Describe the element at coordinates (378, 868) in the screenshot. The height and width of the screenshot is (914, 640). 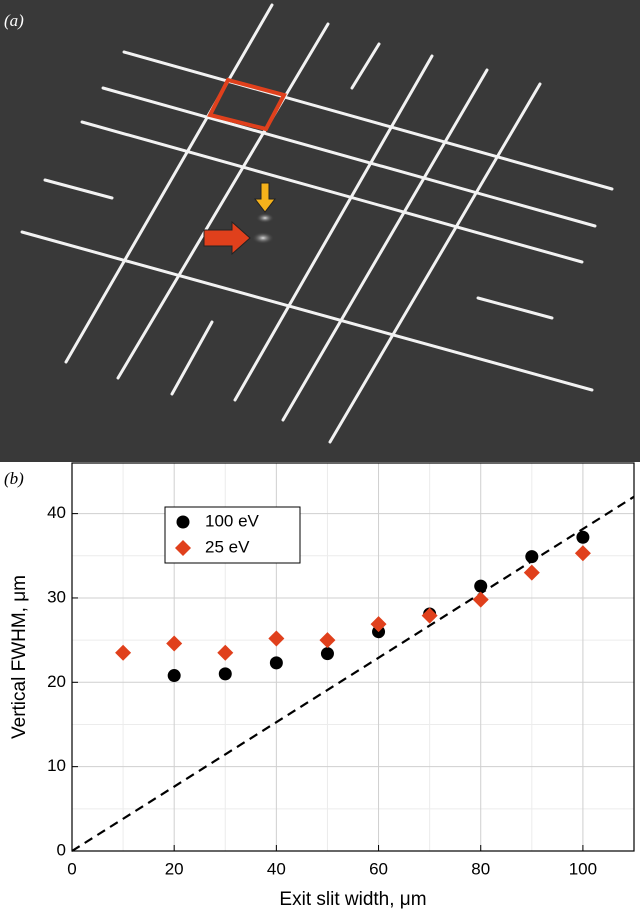
I see `x-tick-label: 60` at that location.